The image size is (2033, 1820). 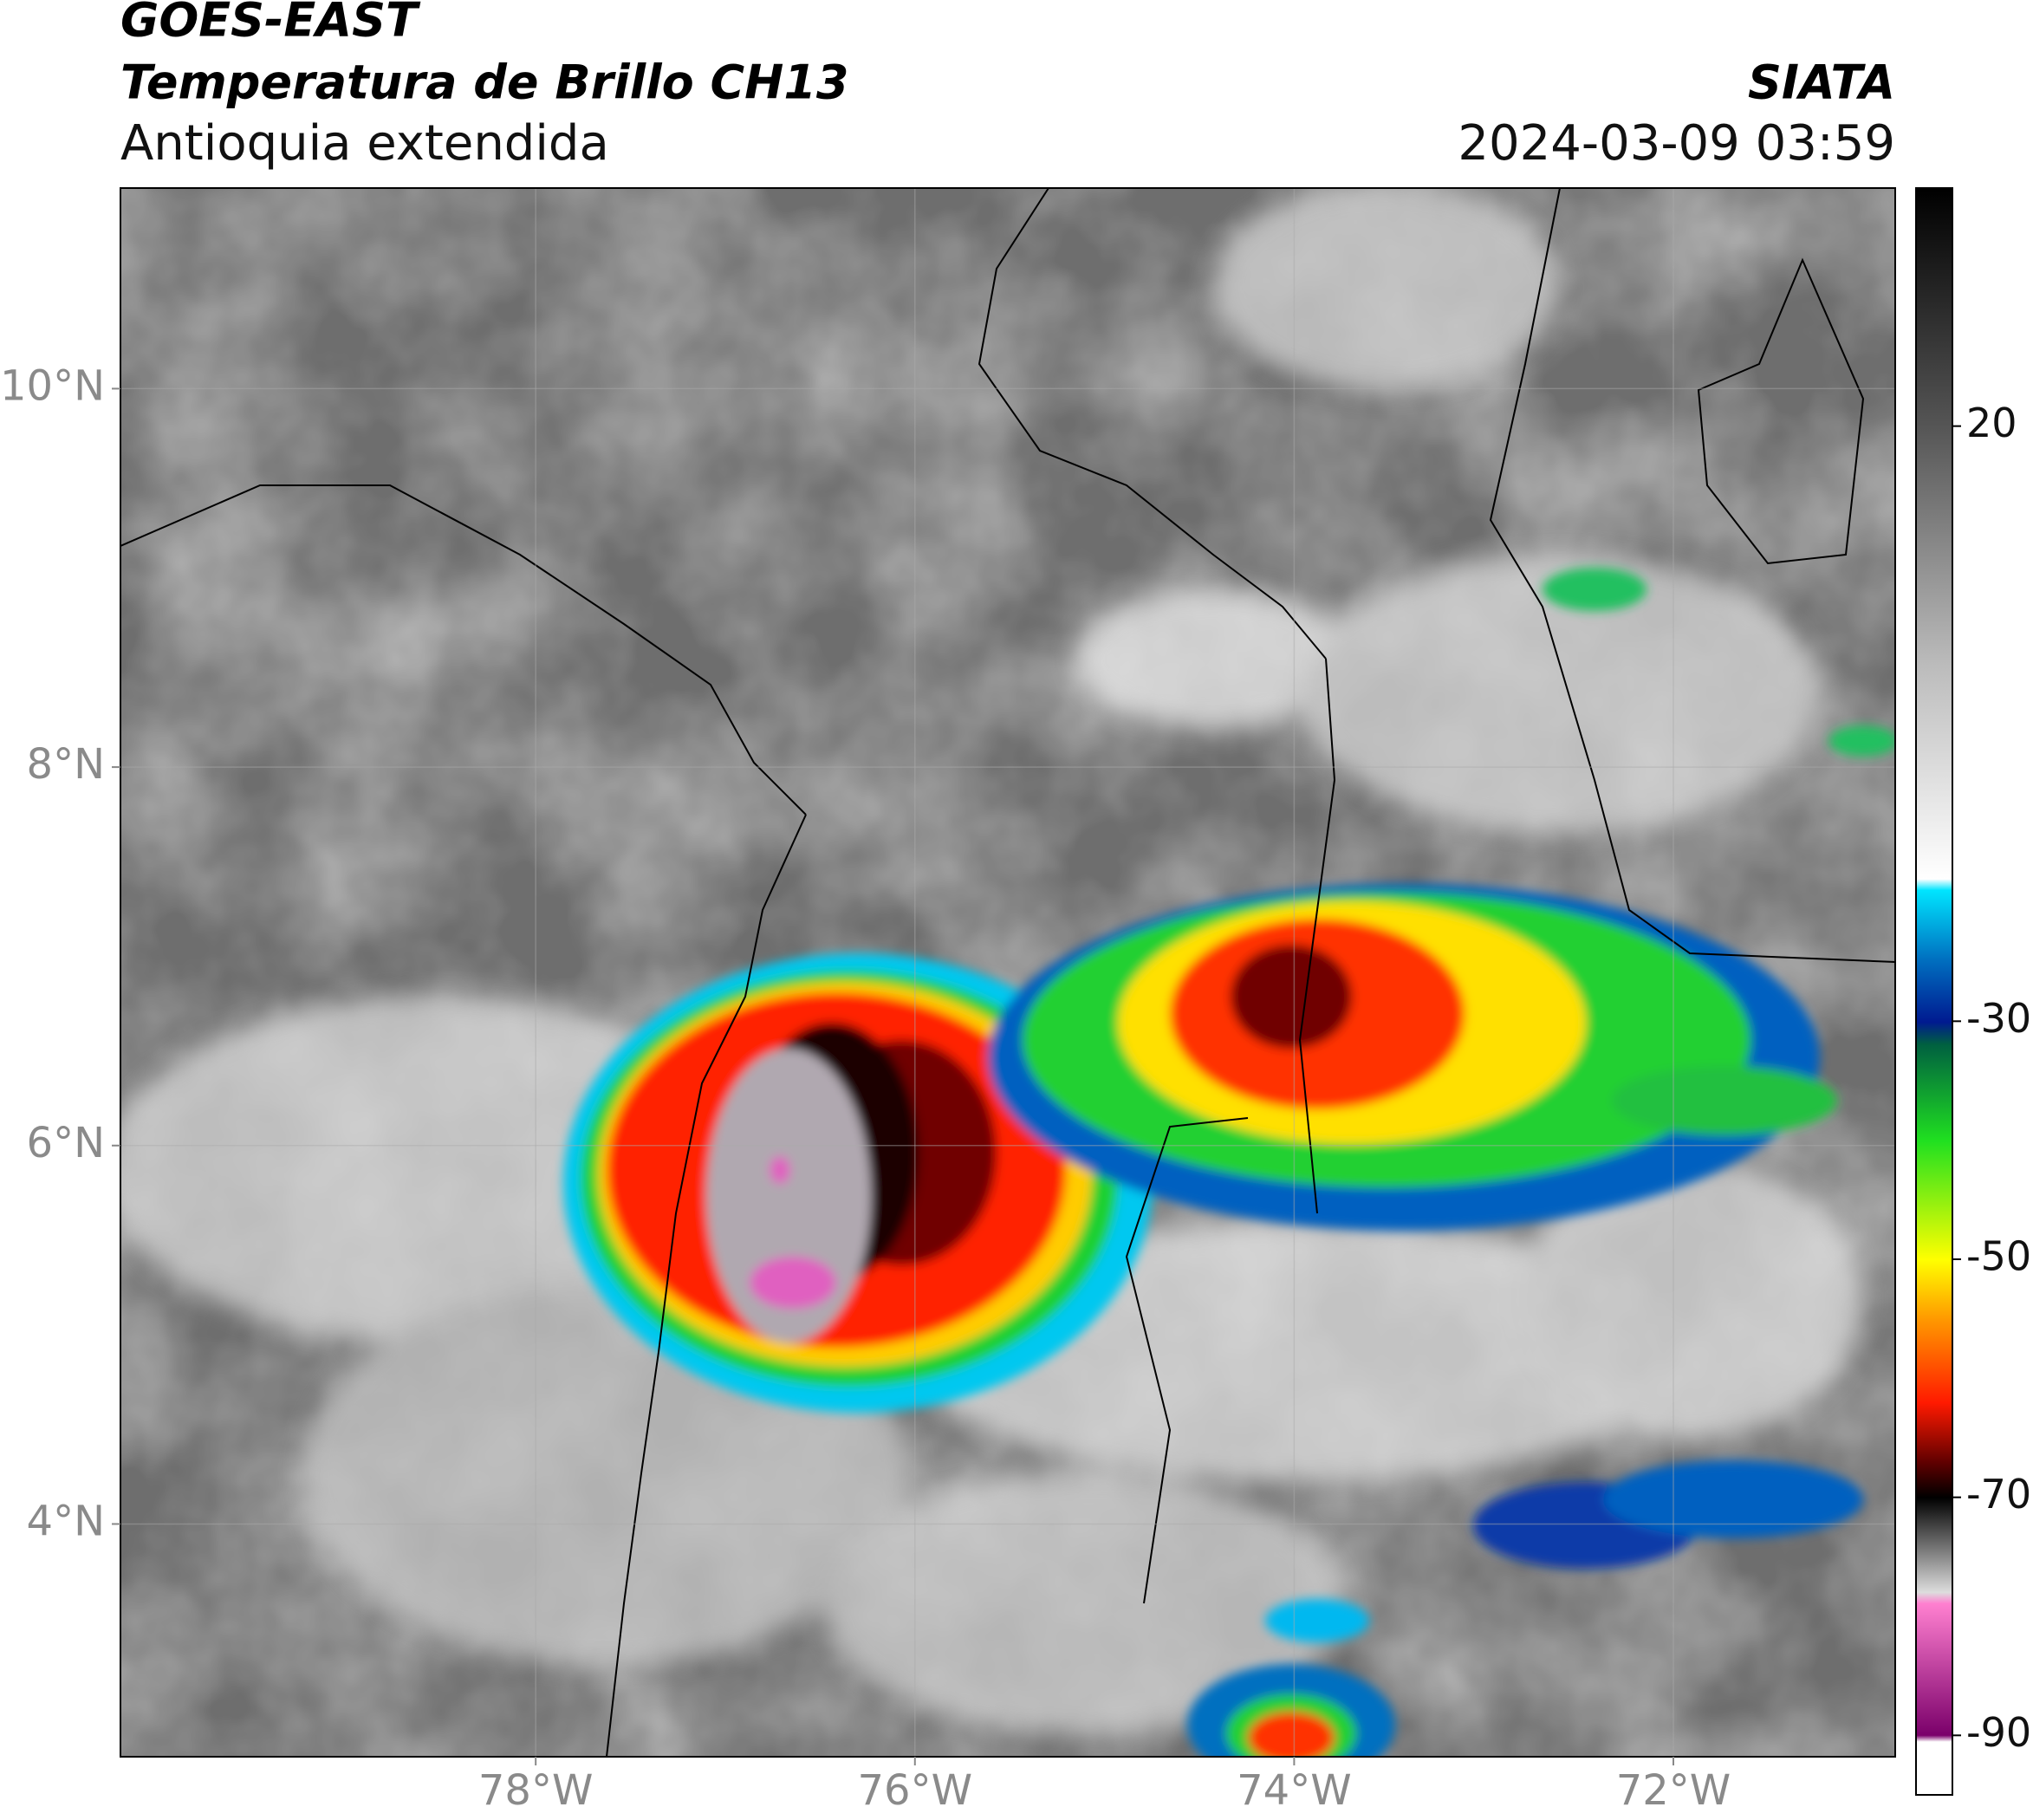 What do you see at coordinates (1991, 423) in the screenshot?
I see `colorbar-tick-label: 20` at bounding box center [1991, 423].